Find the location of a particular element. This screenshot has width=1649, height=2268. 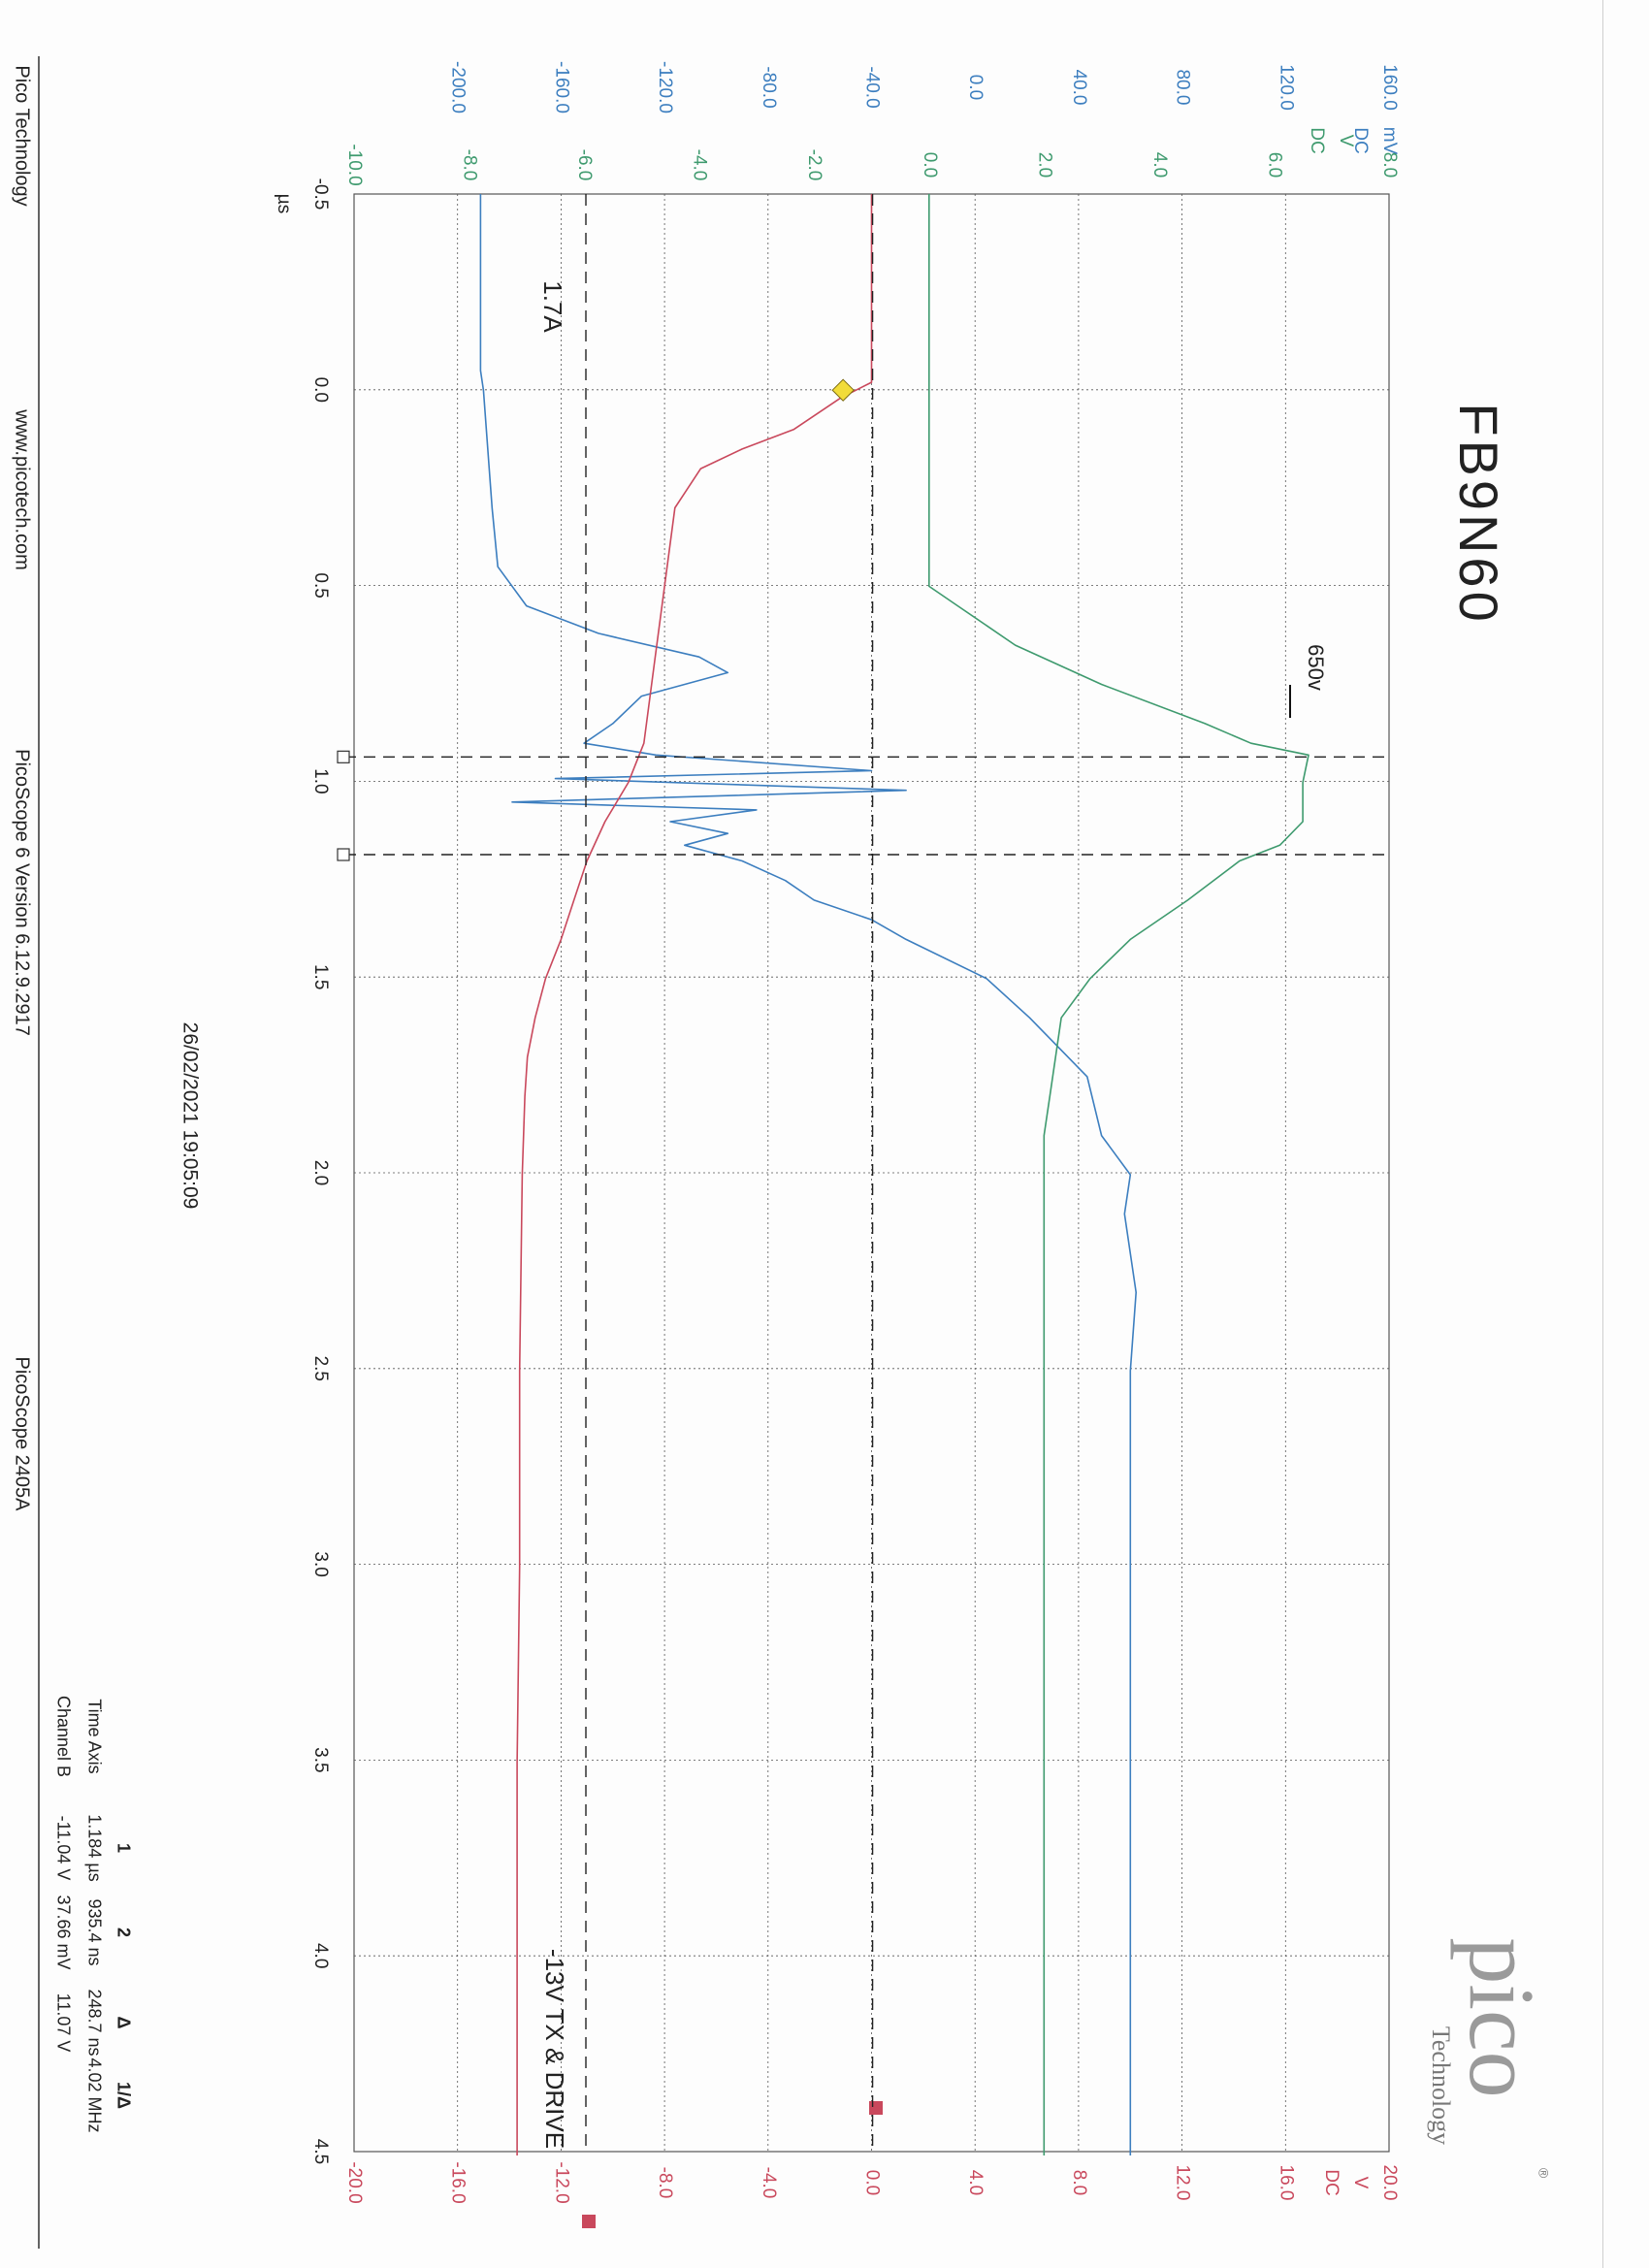

red-level-marker is located at coordinates (589, 2221).